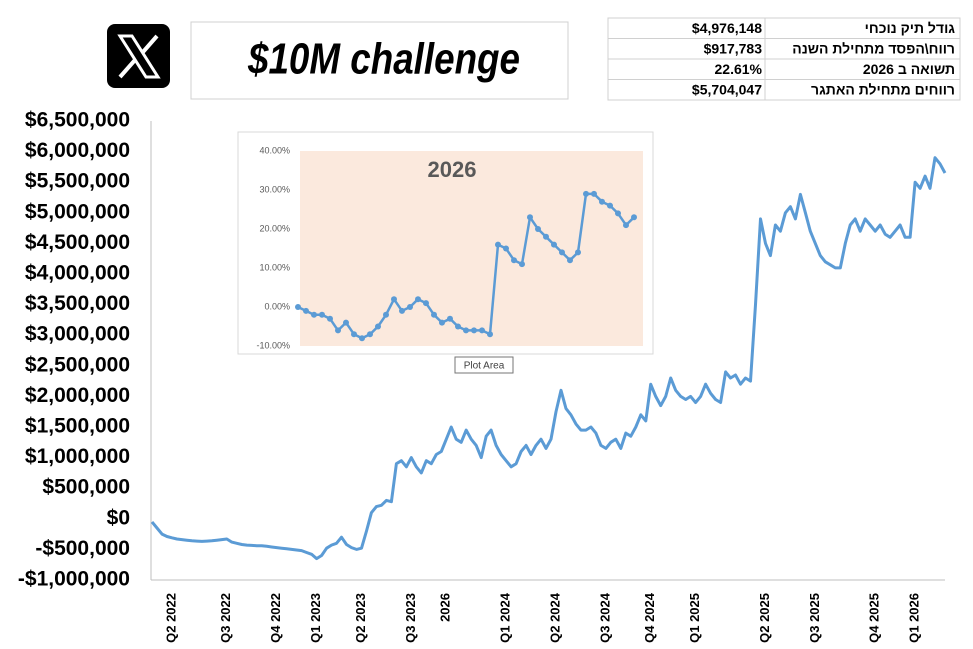 This screenshot has height=649, width=973. Describe the element at coordinates (77, 150) in the screenshot. I see `y-tick-label: $6,000,000` at that location.